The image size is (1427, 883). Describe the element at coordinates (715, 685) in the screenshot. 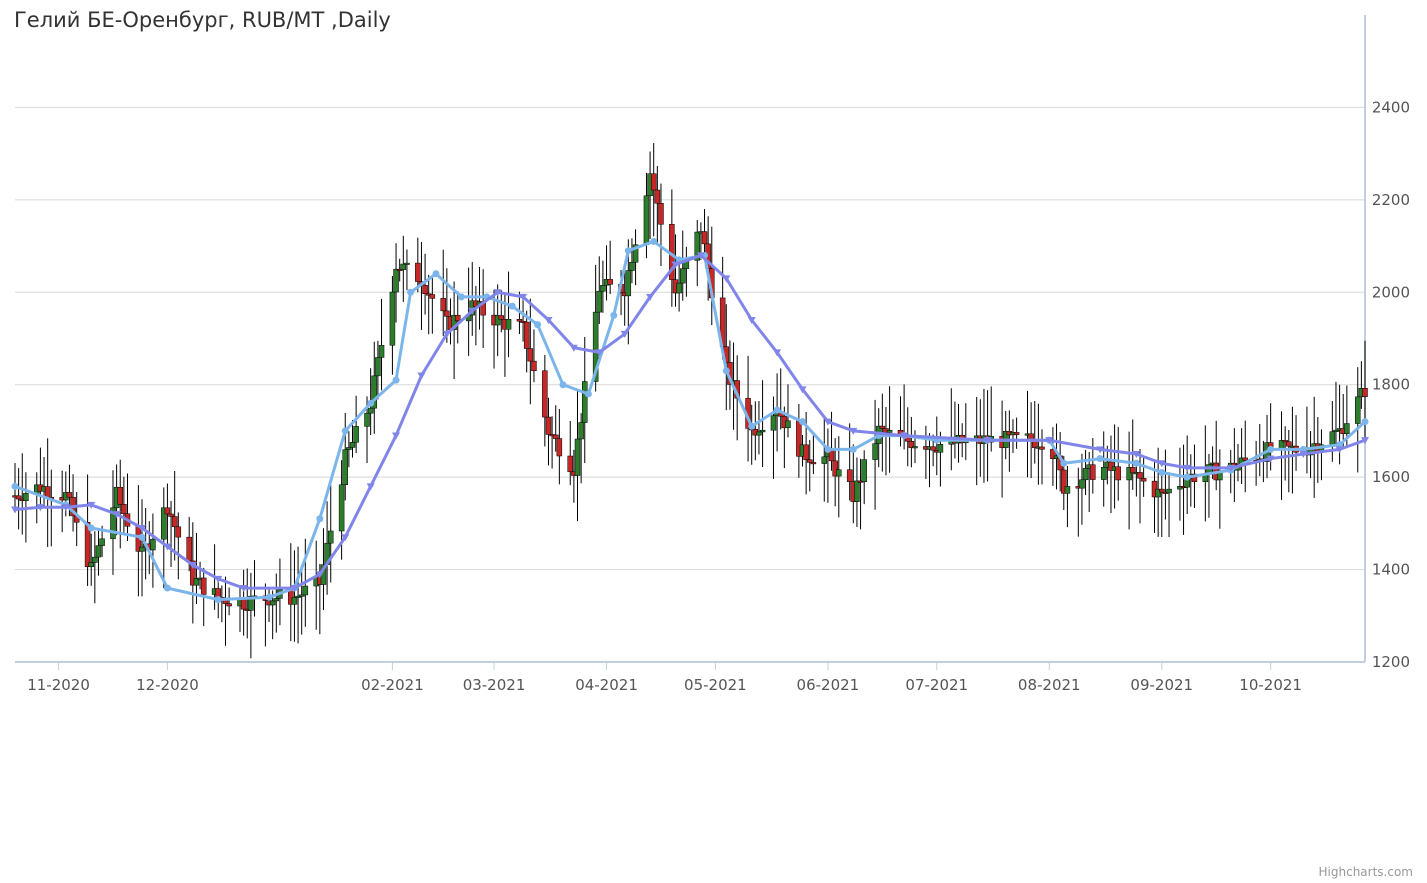

I see `x-tick-label: 05-2021` at that location.